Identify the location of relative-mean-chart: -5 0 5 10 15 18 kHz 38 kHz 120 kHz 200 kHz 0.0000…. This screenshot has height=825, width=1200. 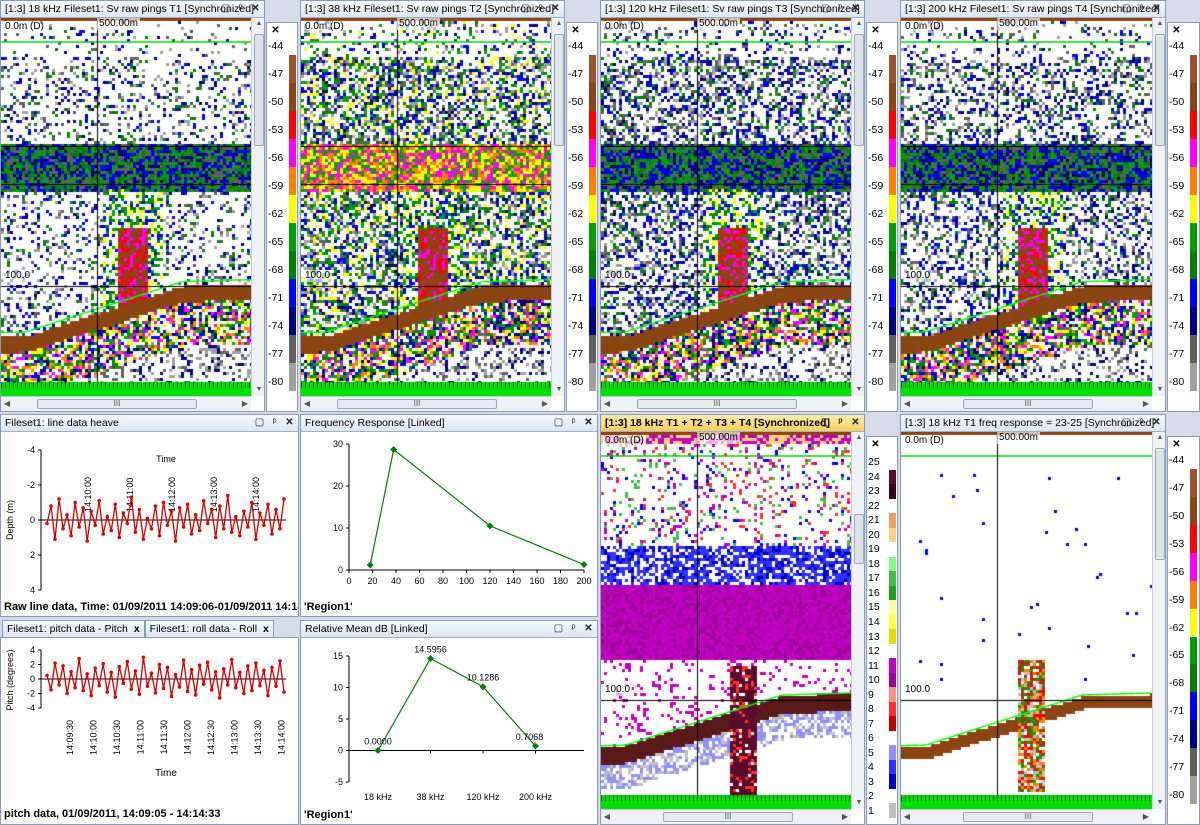
(449, 723).